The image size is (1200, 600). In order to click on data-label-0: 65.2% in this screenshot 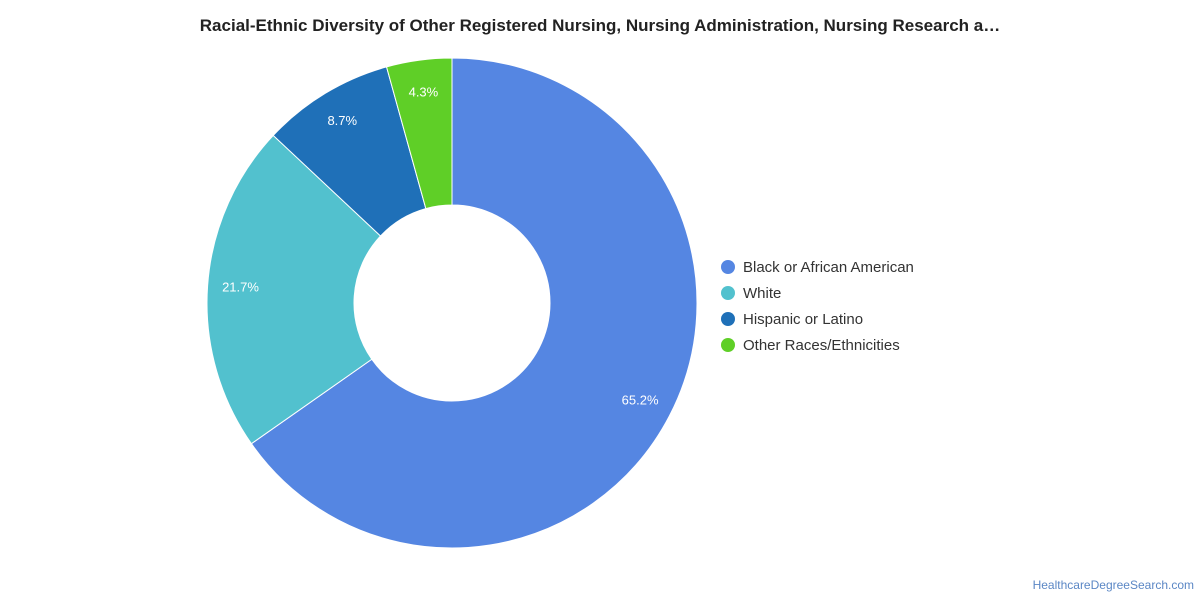, I will do `click(640, 399)`.